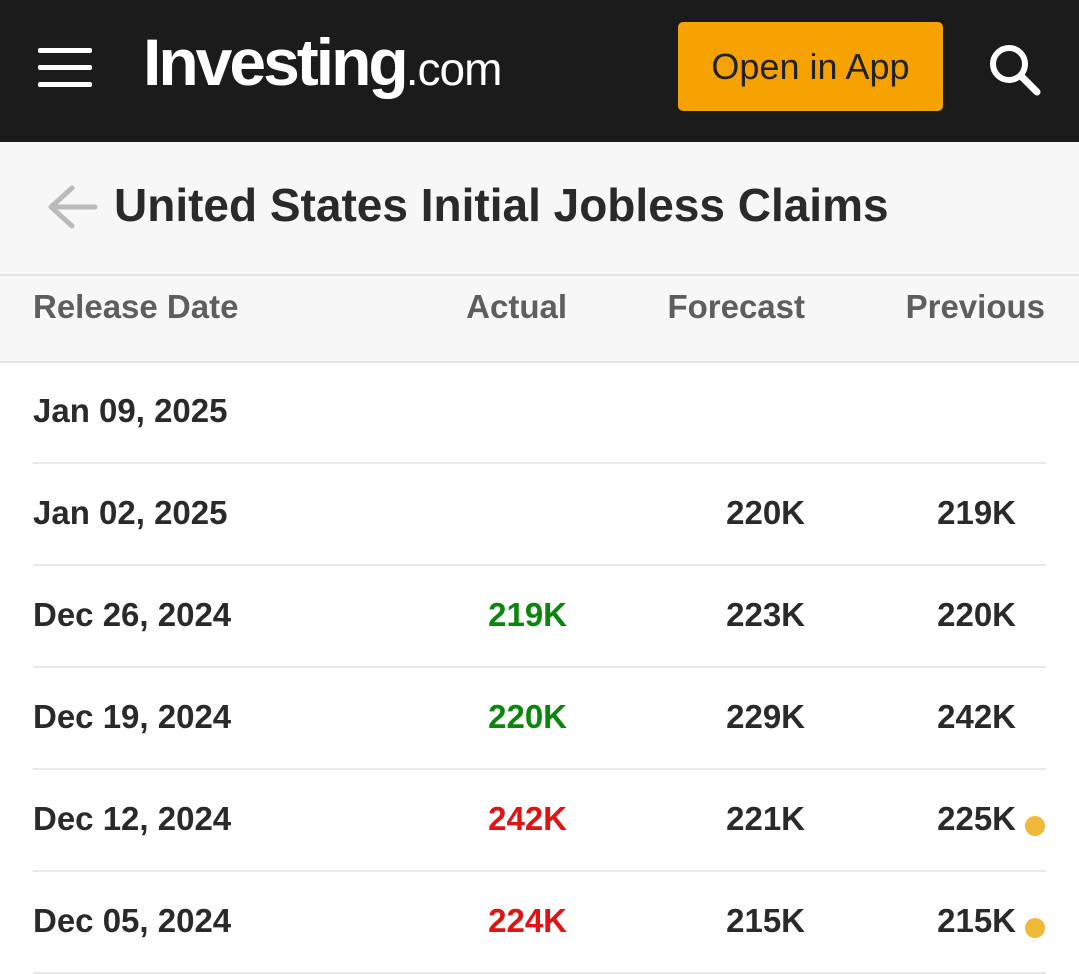 The image size is (1079, 974). Describe the element at coordinates (72, 207) in the screenshot. I see `back-button` at that location.